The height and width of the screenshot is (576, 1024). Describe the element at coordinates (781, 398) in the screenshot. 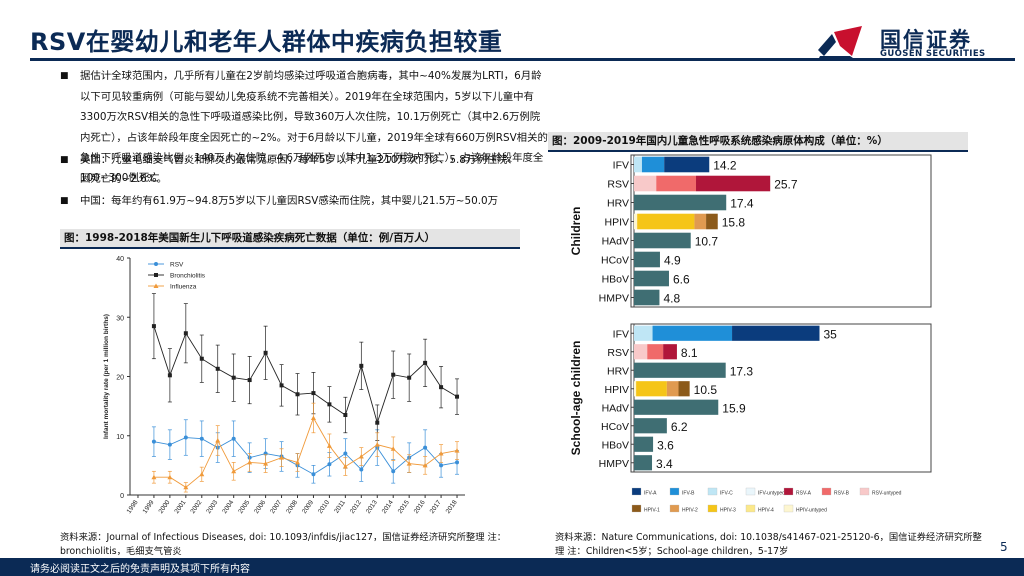

I see `panel-frame` at that location.